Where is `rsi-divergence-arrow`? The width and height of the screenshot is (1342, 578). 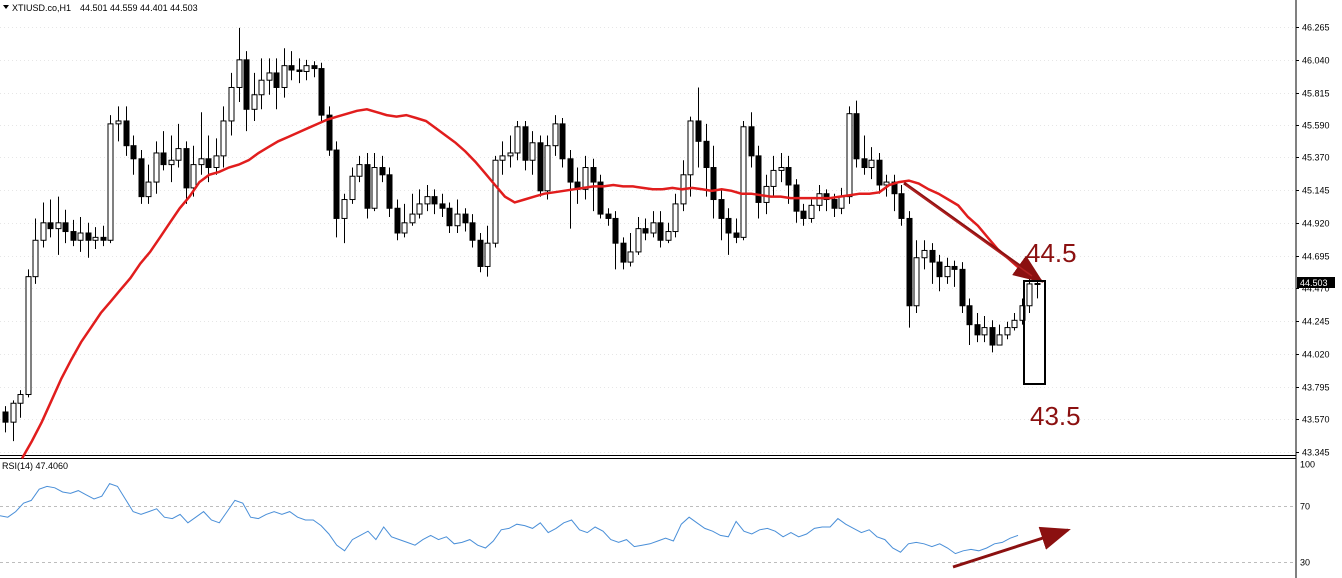 rsi-divergence-arrow is located at coordinates (1011, 547).